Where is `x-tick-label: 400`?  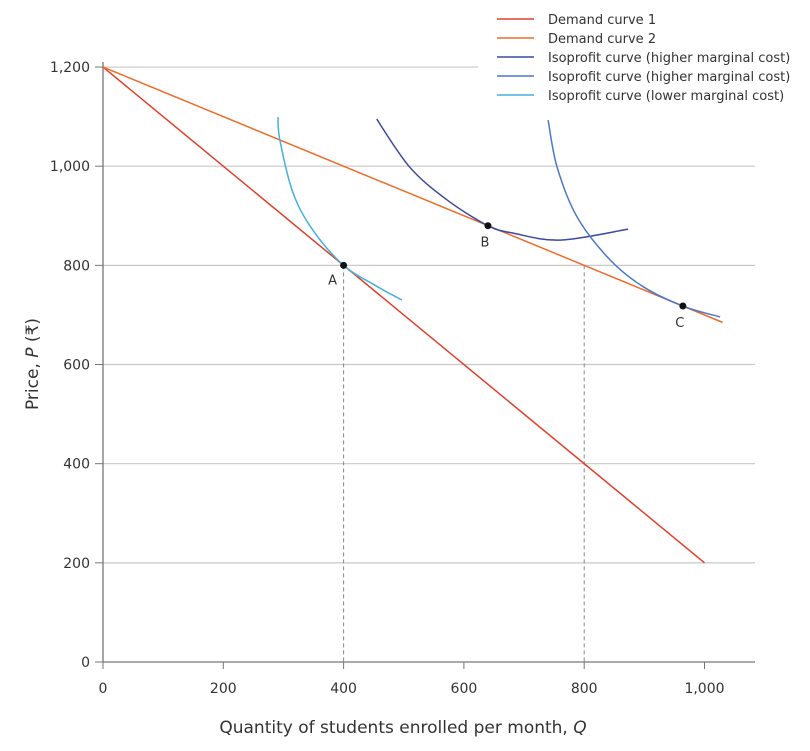 x-tick-label: 400 is located at coordinates (343, 689).